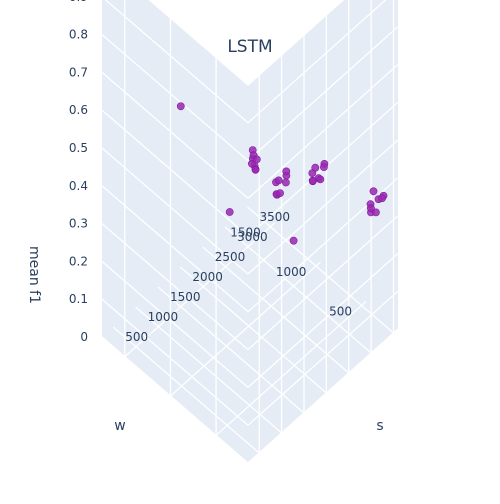  Describe the element at coordinates (78, 2) in the screenshot. I see `z-tick-label: 0.9` at that location.